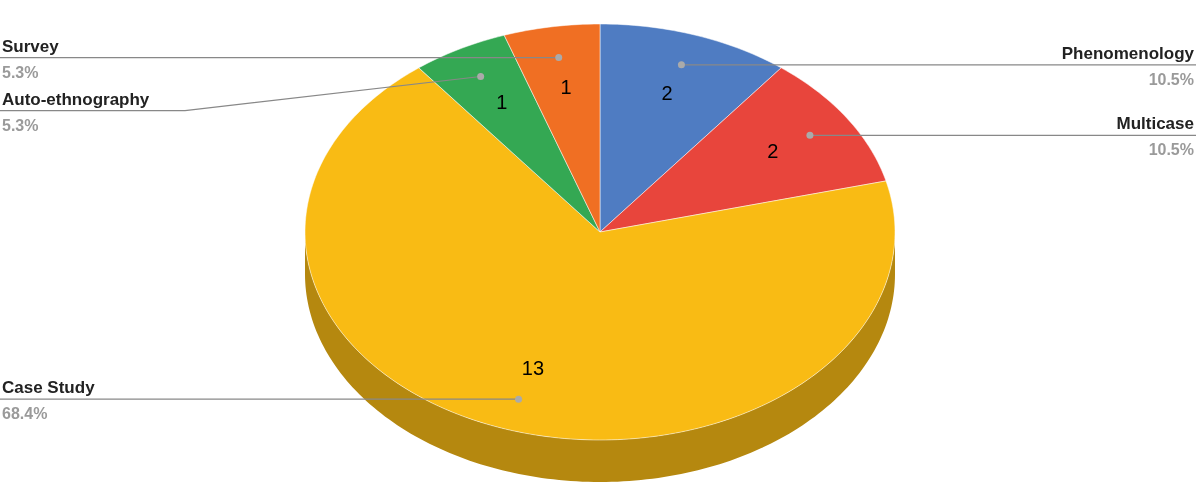  What do you see at coordinates (25, 414) in the screenshot?
I see `text: 68.4%` at bounding box center [25, 414].